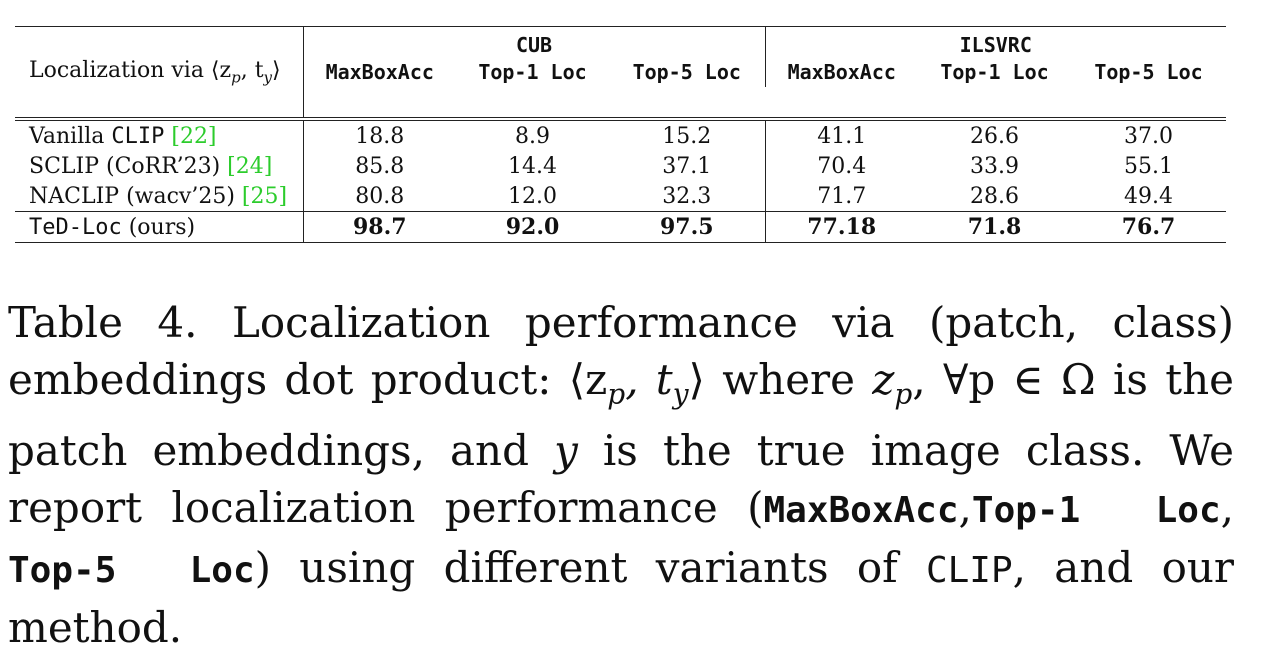 This screenshot has height=656, width=1261. I want to click on cell: 37.1, so click(687, 166).